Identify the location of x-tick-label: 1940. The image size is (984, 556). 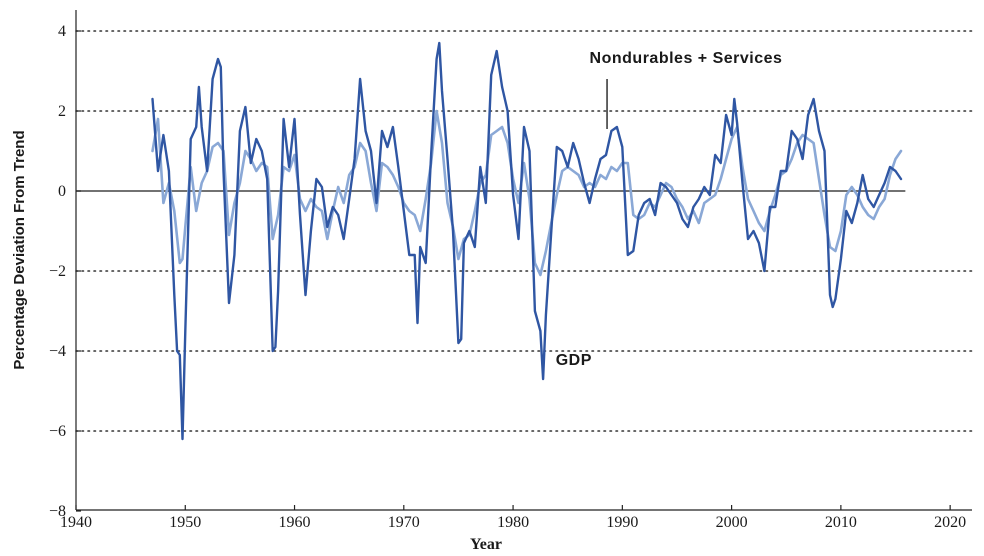
(76, 522).